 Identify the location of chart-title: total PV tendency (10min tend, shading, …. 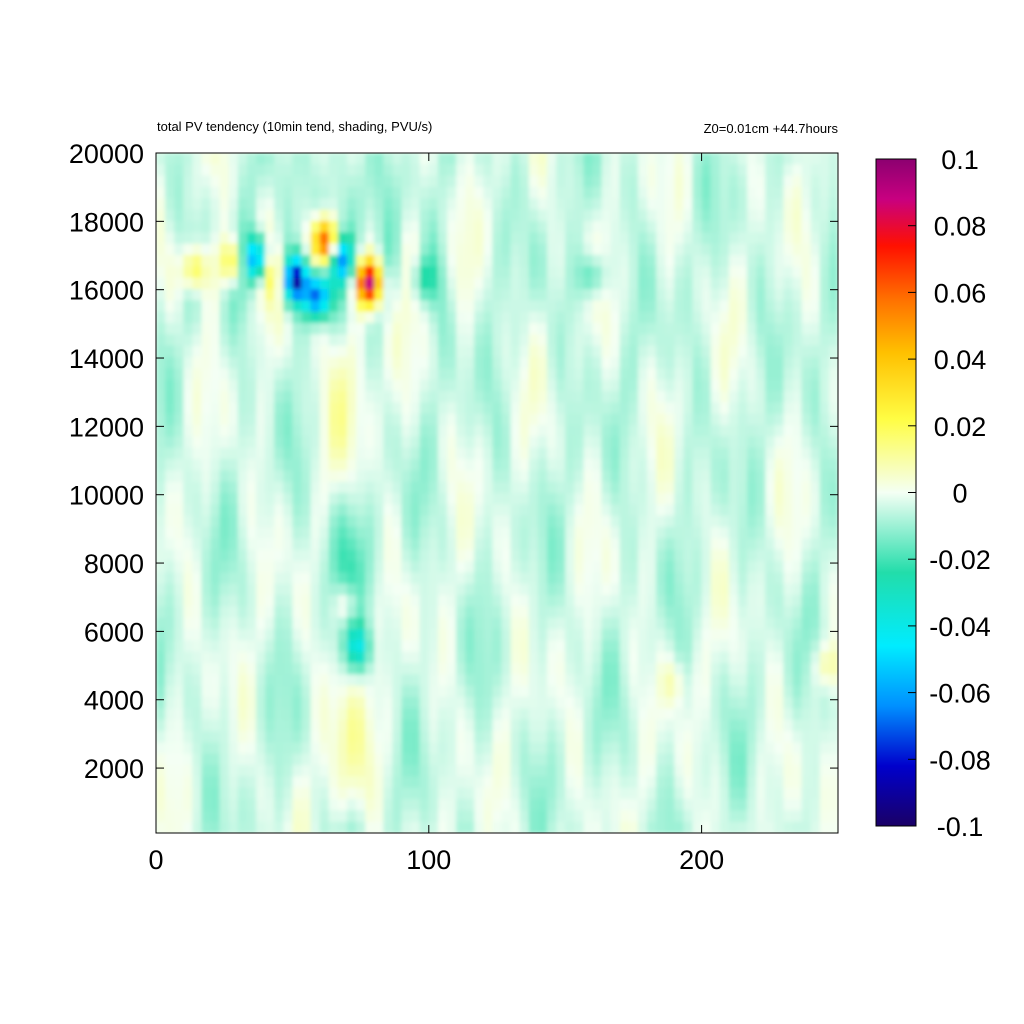
(294, 126).